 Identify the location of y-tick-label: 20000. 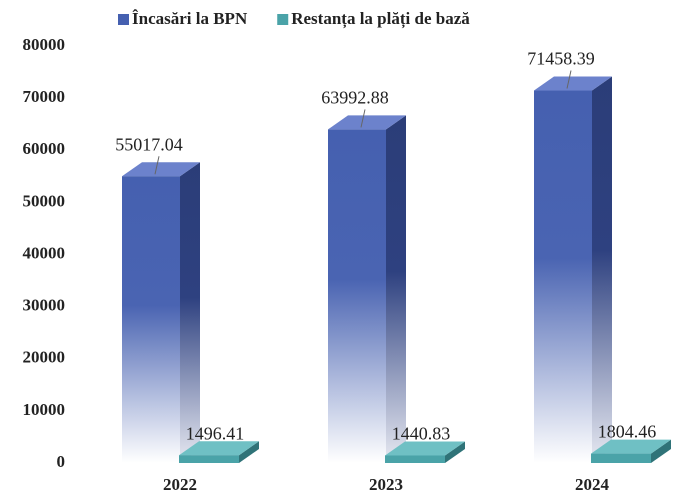
(44, 357).